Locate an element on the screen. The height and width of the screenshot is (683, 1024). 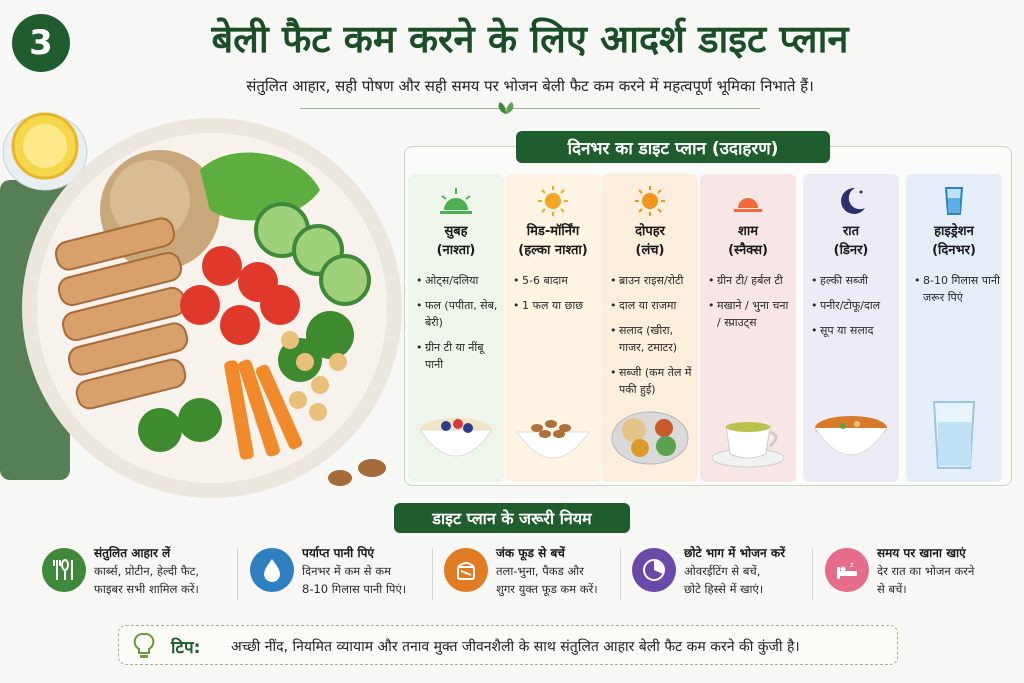
list-item: फल (पपीता, सेब, बेरी) is located at coordinates (459, 314).